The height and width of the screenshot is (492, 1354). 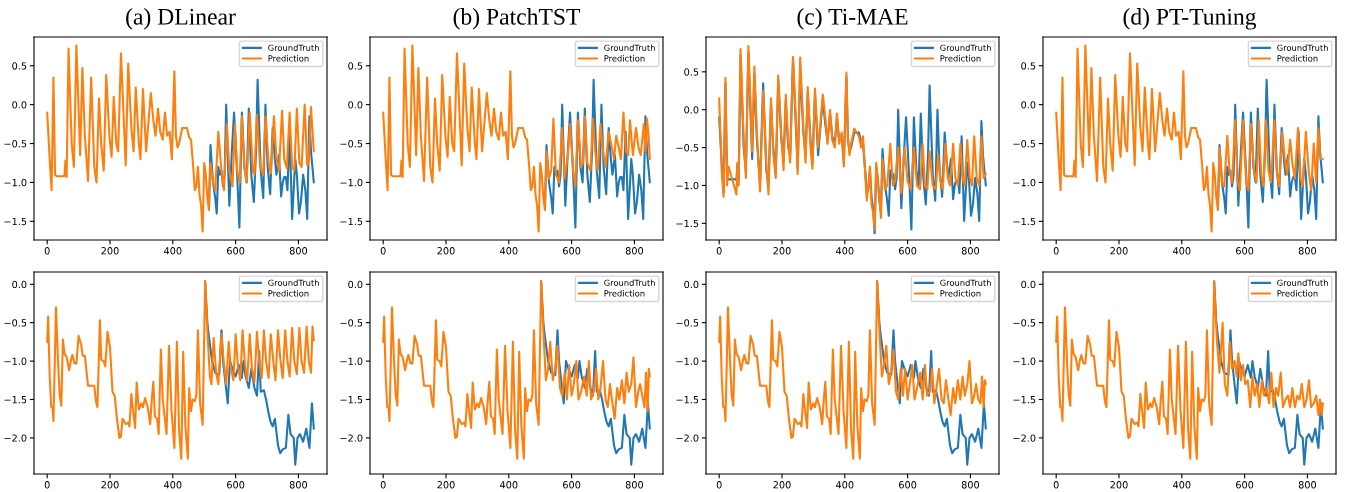 I want to click on chart-title: (a) DLinear, so click(x=181, y=19).